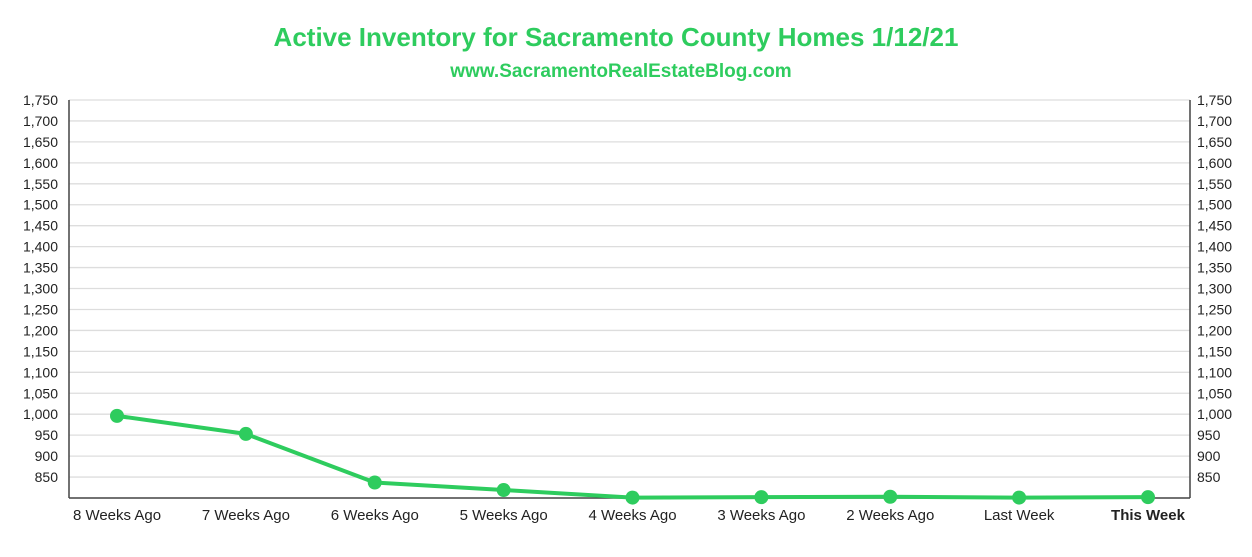 The image size is (1252, 557). What do you see at coordinates (47, 456) in the screenshot?
I see `y-tick-label-left: 900` at bounding box center [47, 456].